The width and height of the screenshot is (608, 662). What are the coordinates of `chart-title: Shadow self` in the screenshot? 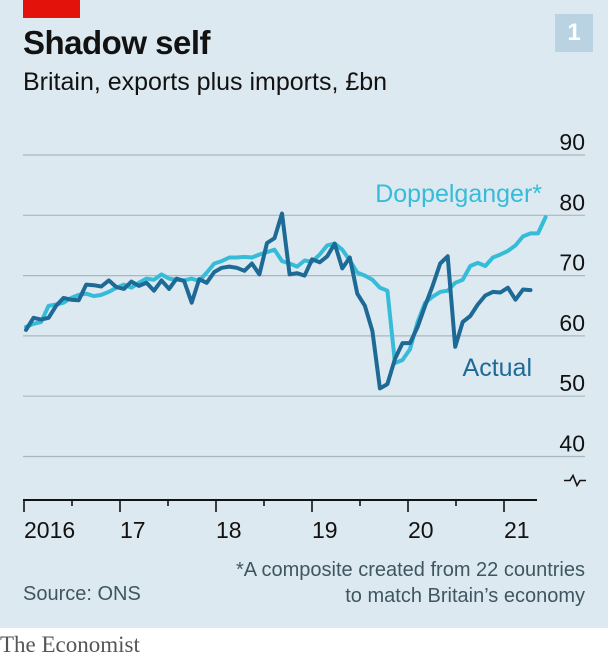 It's located at (117, 42).